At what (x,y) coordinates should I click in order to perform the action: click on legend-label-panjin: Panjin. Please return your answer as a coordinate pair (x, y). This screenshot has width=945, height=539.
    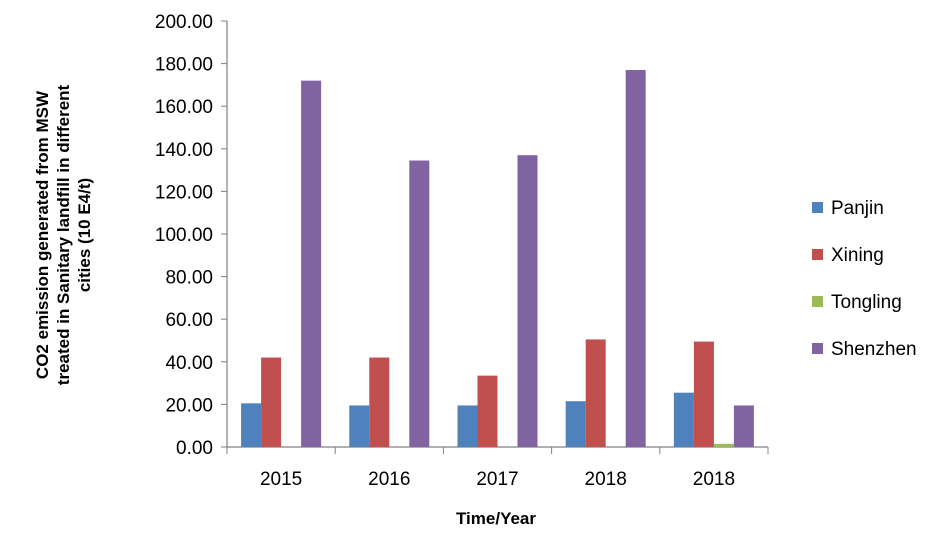
    Looking at the image, I should click on (857, 208).